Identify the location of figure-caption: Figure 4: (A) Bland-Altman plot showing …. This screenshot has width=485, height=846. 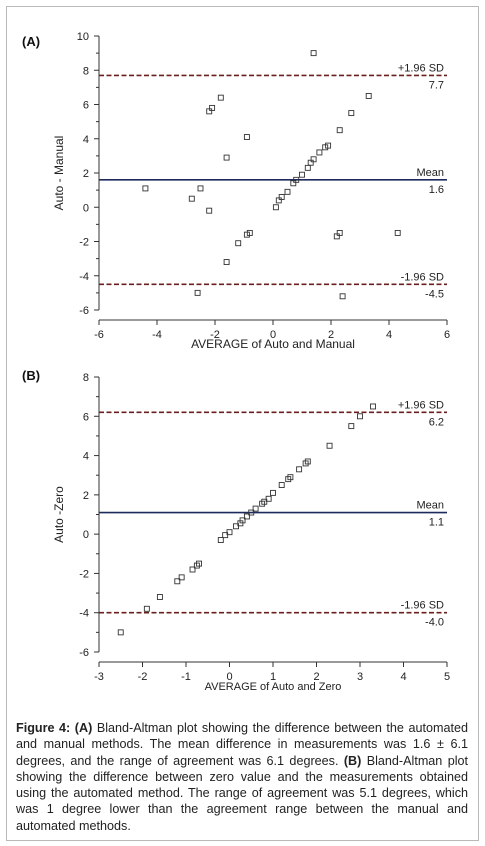
(242, 777).